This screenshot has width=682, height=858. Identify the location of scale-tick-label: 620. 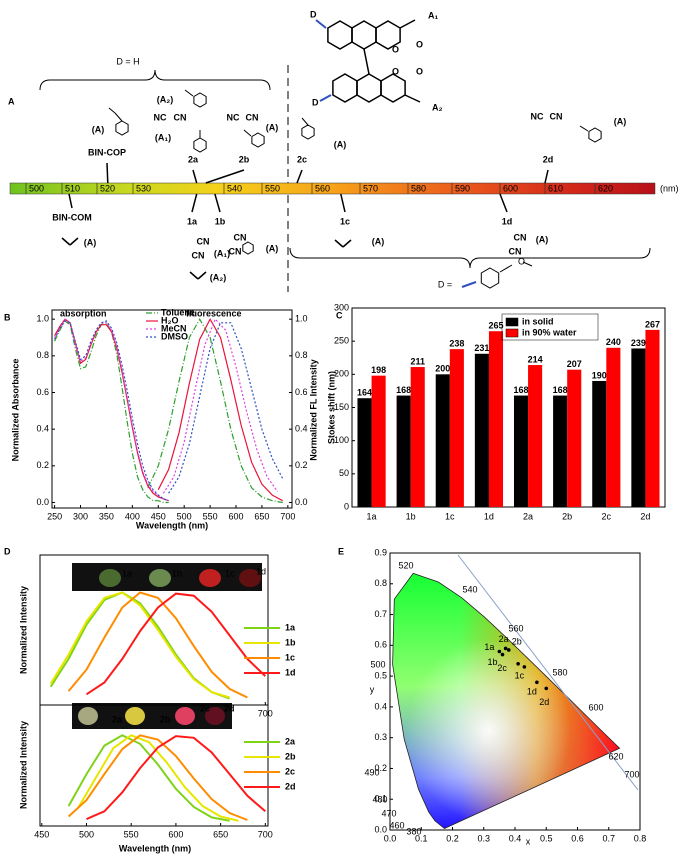
(605, 188).